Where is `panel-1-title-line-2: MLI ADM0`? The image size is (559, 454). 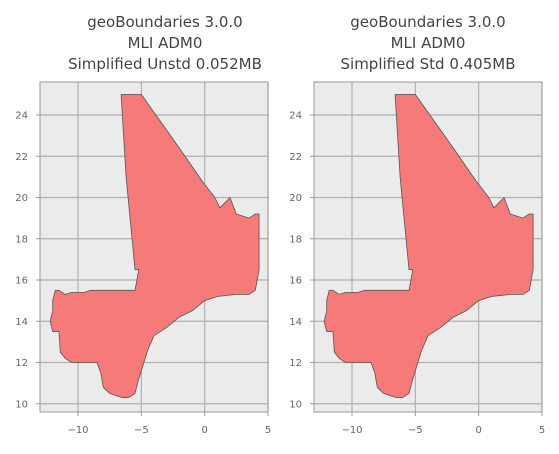 panel-1-title-line-2: MLI ADM0 is located at coordinates (165, 43).